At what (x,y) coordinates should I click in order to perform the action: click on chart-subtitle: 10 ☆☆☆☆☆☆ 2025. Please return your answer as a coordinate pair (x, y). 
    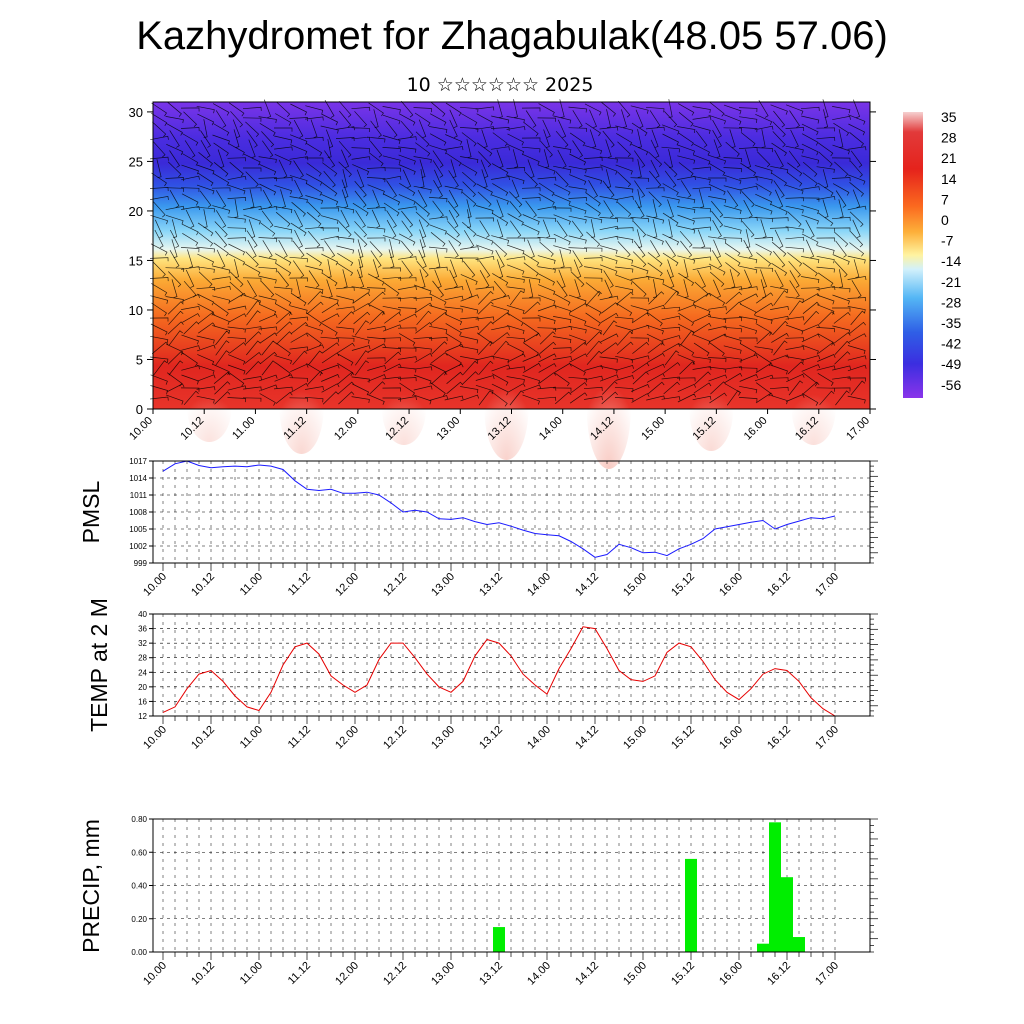
    Looking at the image, I should click on (500, 85).